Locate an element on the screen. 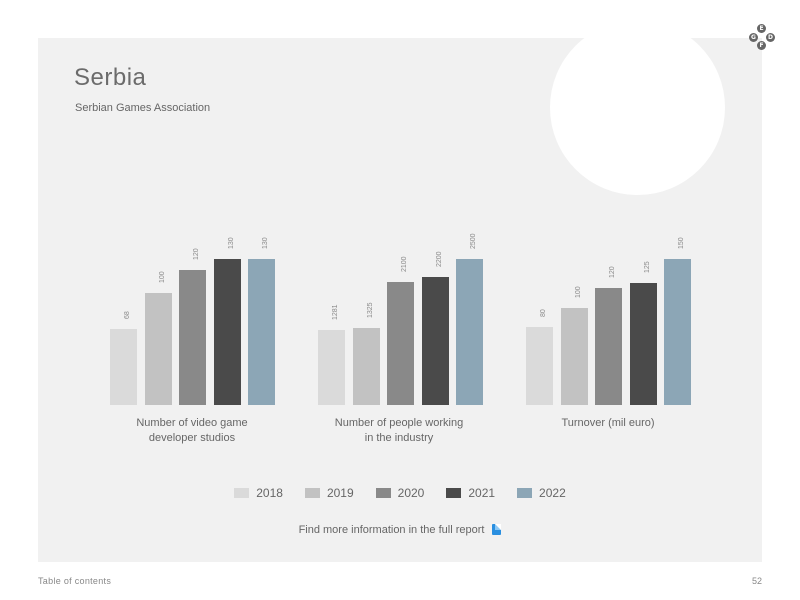 This screenshot has width=800, height=600. chart-caption-line: Turnover (mil euro) is located at coordinates (608, 423).